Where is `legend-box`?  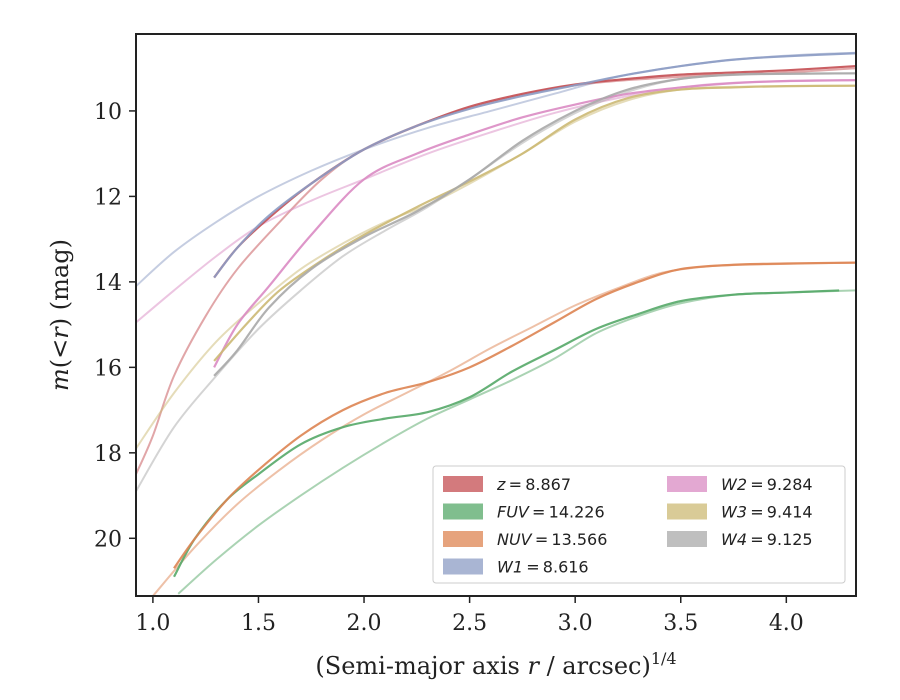
legend-box is located at coordinates (639, 524).